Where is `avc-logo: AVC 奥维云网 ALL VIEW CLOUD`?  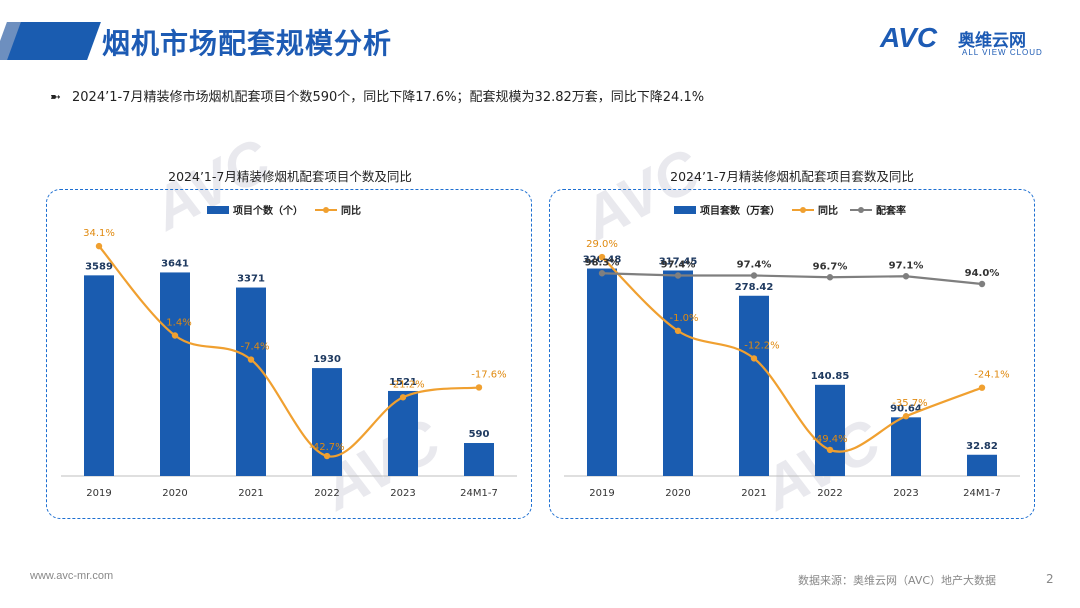
avc-logo: AVC 奥维云网 ALL VIEW CLOUD is located at coordinates (970, 43).